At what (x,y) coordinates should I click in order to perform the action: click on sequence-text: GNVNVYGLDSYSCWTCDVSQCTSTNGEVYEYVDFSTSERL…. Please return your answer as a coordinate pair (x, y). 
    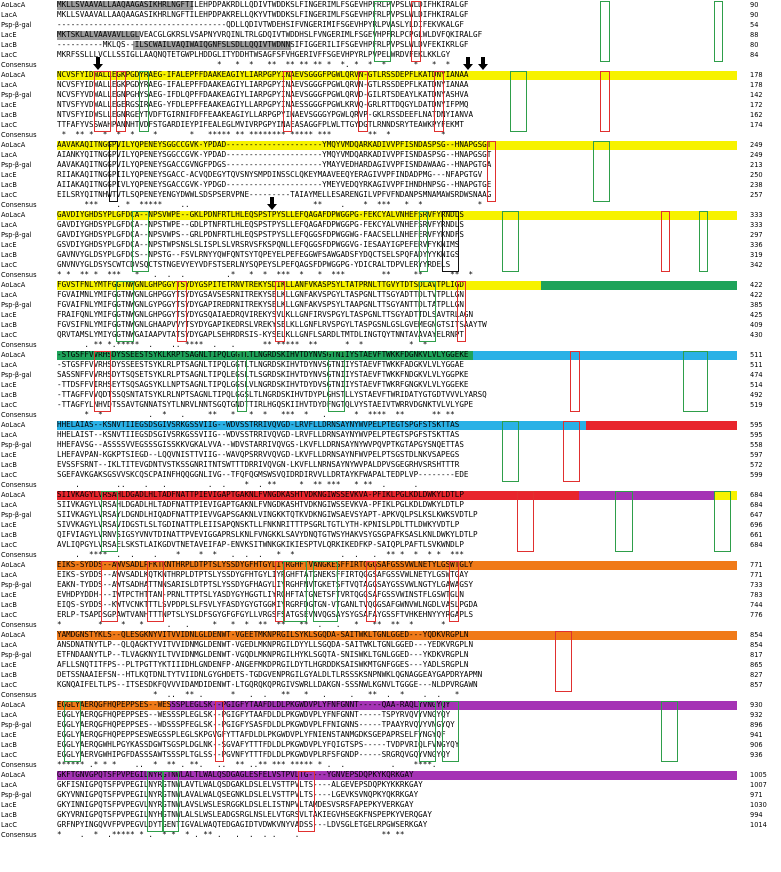
    Looking at the image, I should click on (254, 264).